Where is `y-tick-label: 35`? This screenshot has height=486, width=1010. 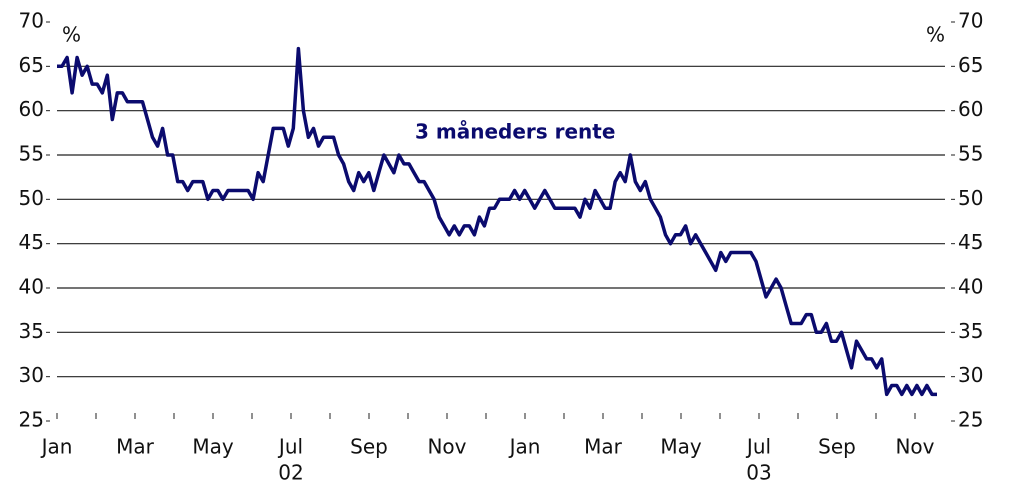
y-tick-label: 35 is located at coordinates (31, 331).